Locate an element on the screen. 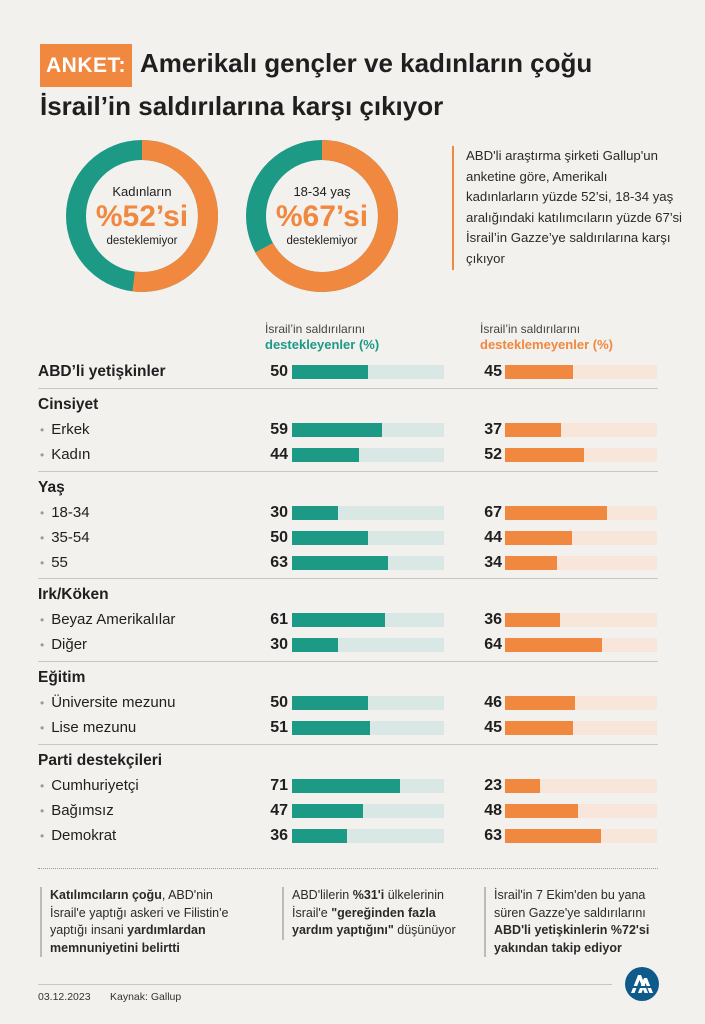 The image size is (705, 1024). row-label: • Lise mezunu is located at coordinates (88, 727).